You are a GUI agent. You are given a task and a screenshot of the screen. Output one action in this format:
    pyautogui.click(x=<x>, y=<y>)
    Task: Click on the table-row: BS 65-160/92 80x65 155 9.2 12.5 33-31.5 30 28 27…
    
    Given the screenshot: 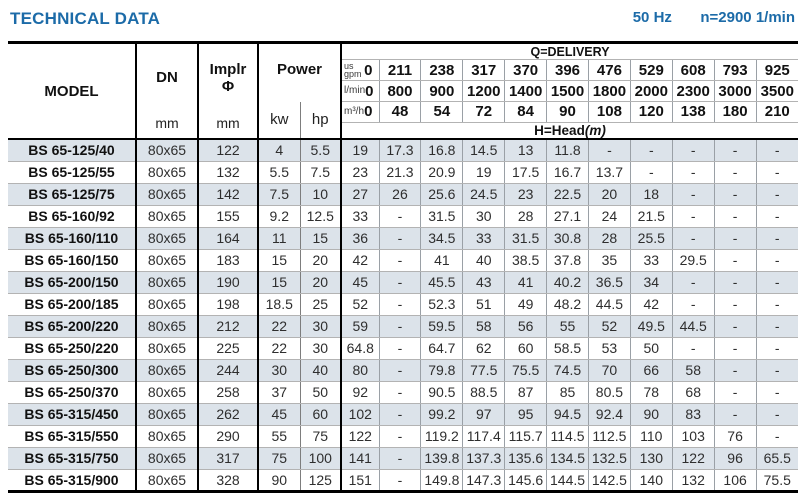 What is the action you would take?
    pyautogui.click(x=403, y=216)
    